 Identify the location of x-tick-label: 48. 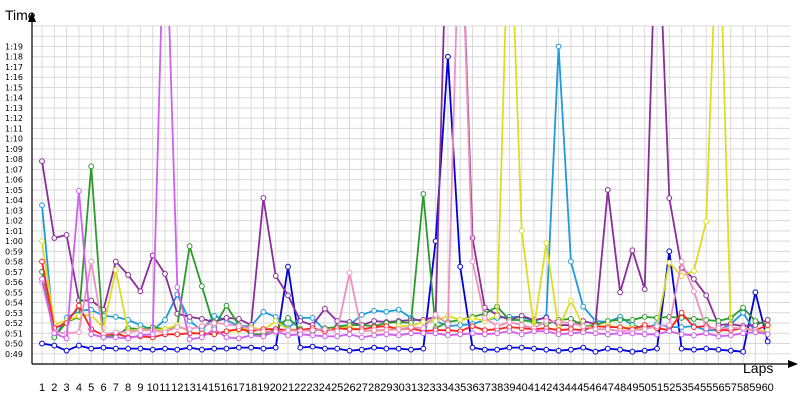
(620, 388).